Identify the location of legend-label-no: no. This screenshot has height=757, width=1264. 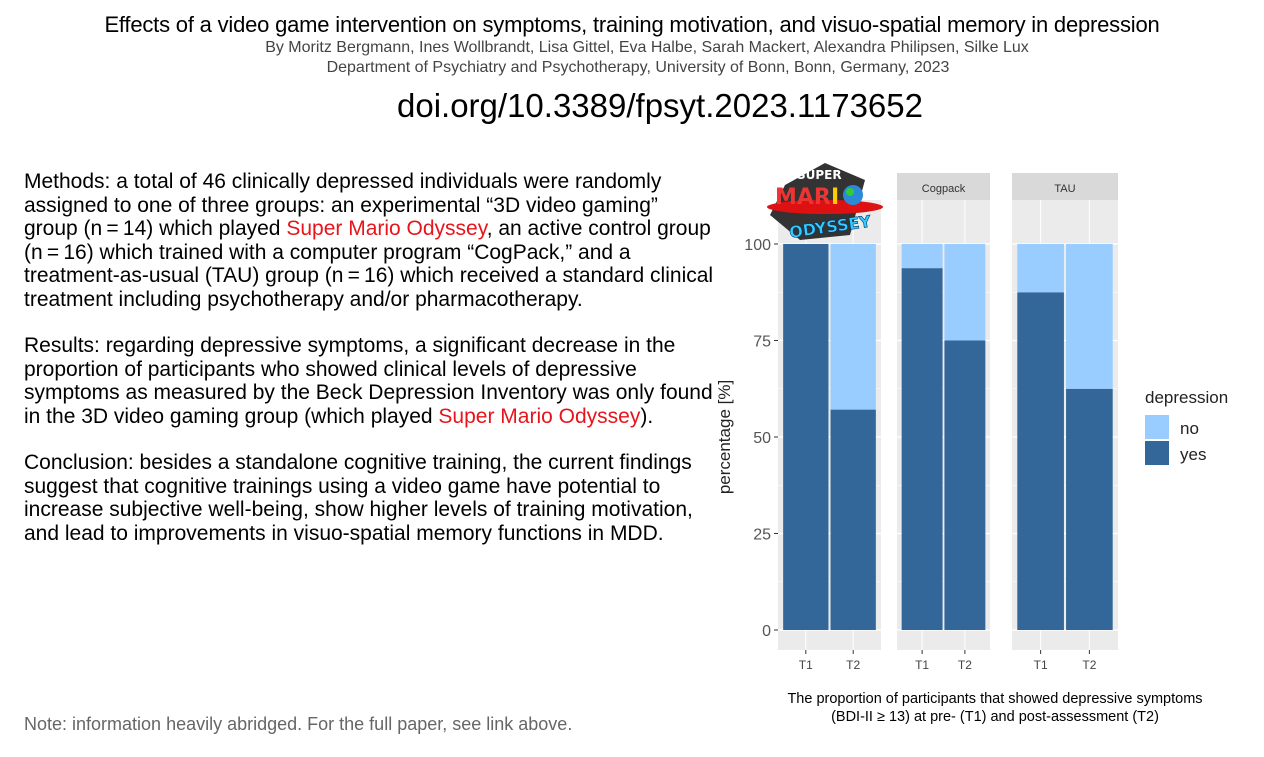
(1189, 428).